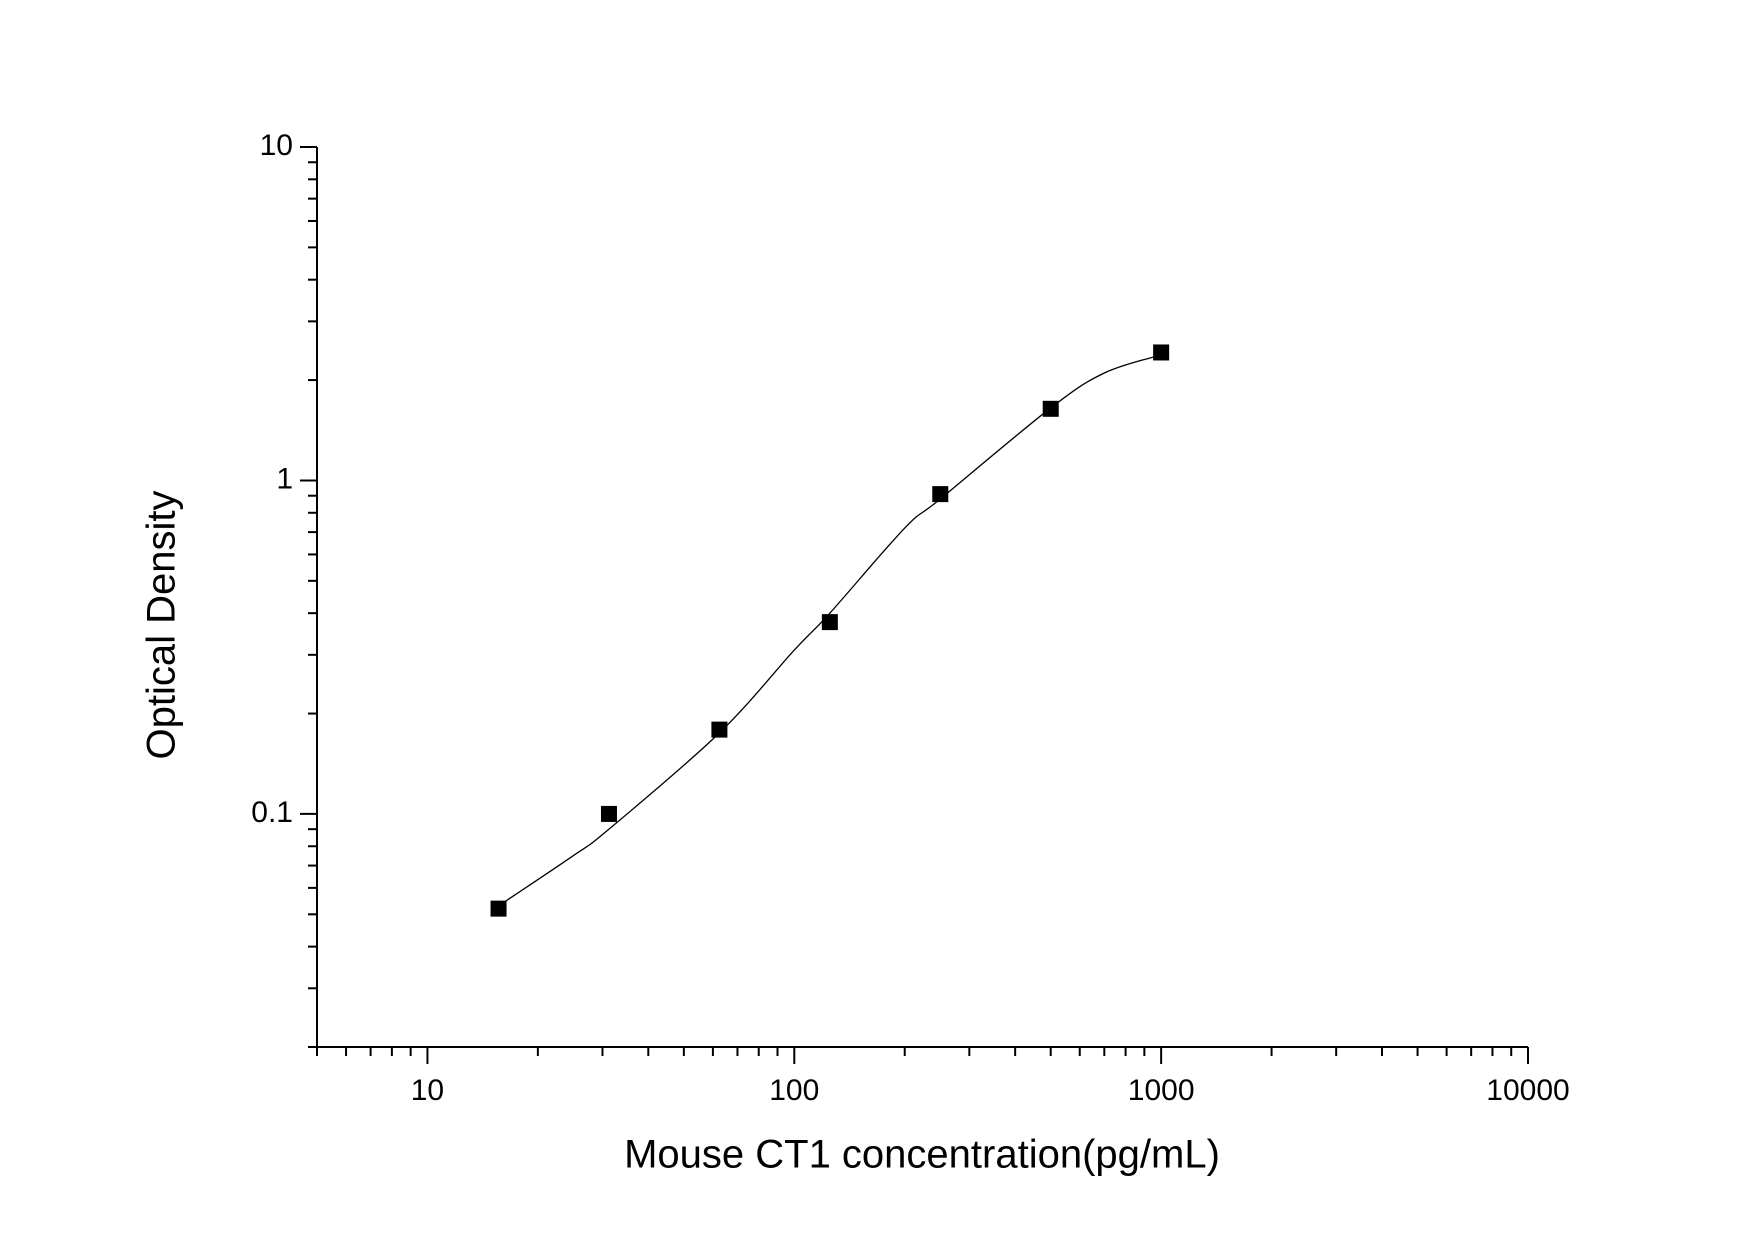 The image size is (1755, 1240). I want to click on y-tick-label: 10, so click(276, 145).